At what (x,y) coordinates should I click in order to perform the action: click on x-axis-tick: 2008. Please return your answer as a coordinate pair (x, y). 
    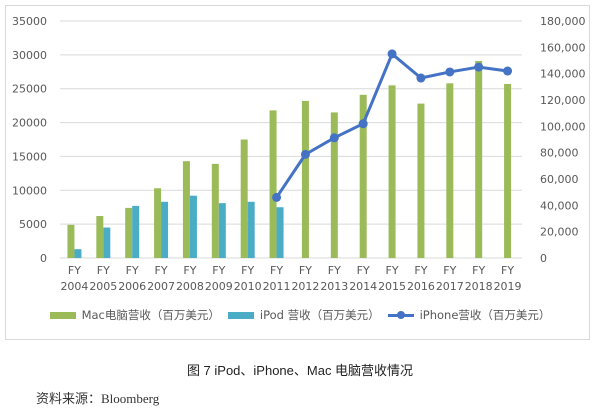
    Looking at the image, I should click on (190, 286).